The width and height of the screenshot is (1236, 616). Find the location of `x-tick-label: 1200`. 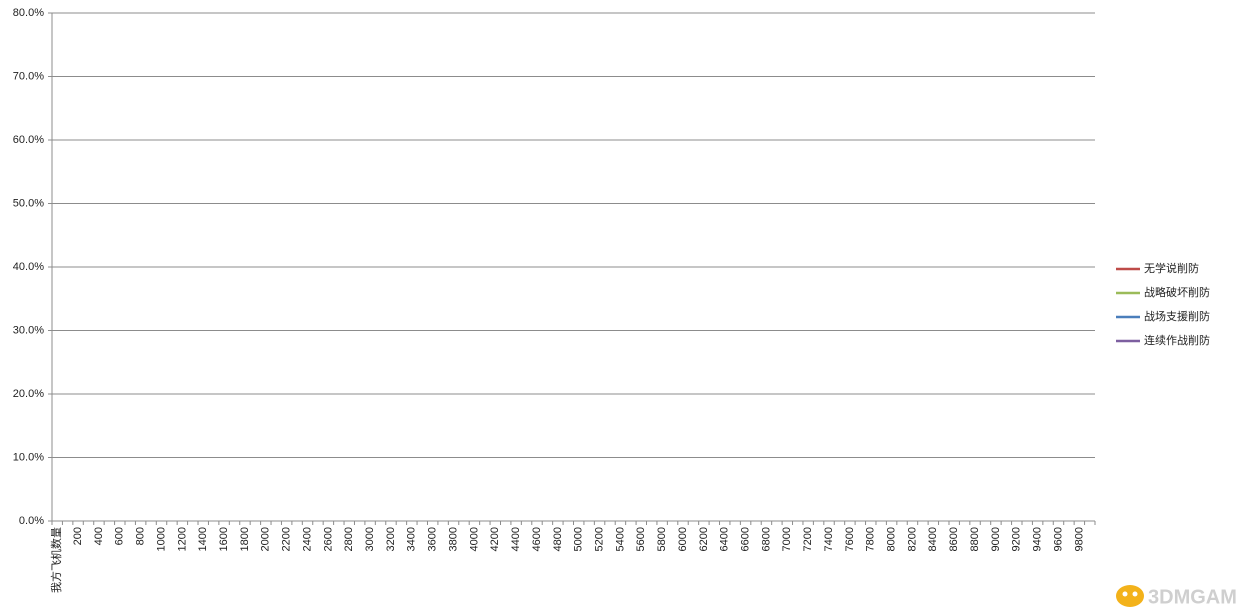

x-tick-label: 1200 is located at coordinates (182, 539).